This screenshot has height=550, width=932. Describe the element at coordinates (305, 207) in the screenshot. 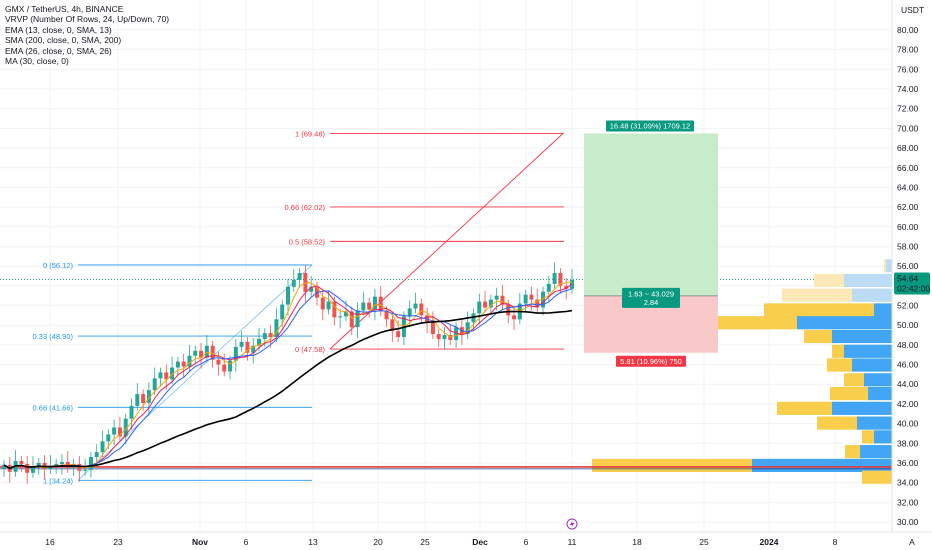

I see `fib-upper-label: 0.66 (62.02)` at that location.